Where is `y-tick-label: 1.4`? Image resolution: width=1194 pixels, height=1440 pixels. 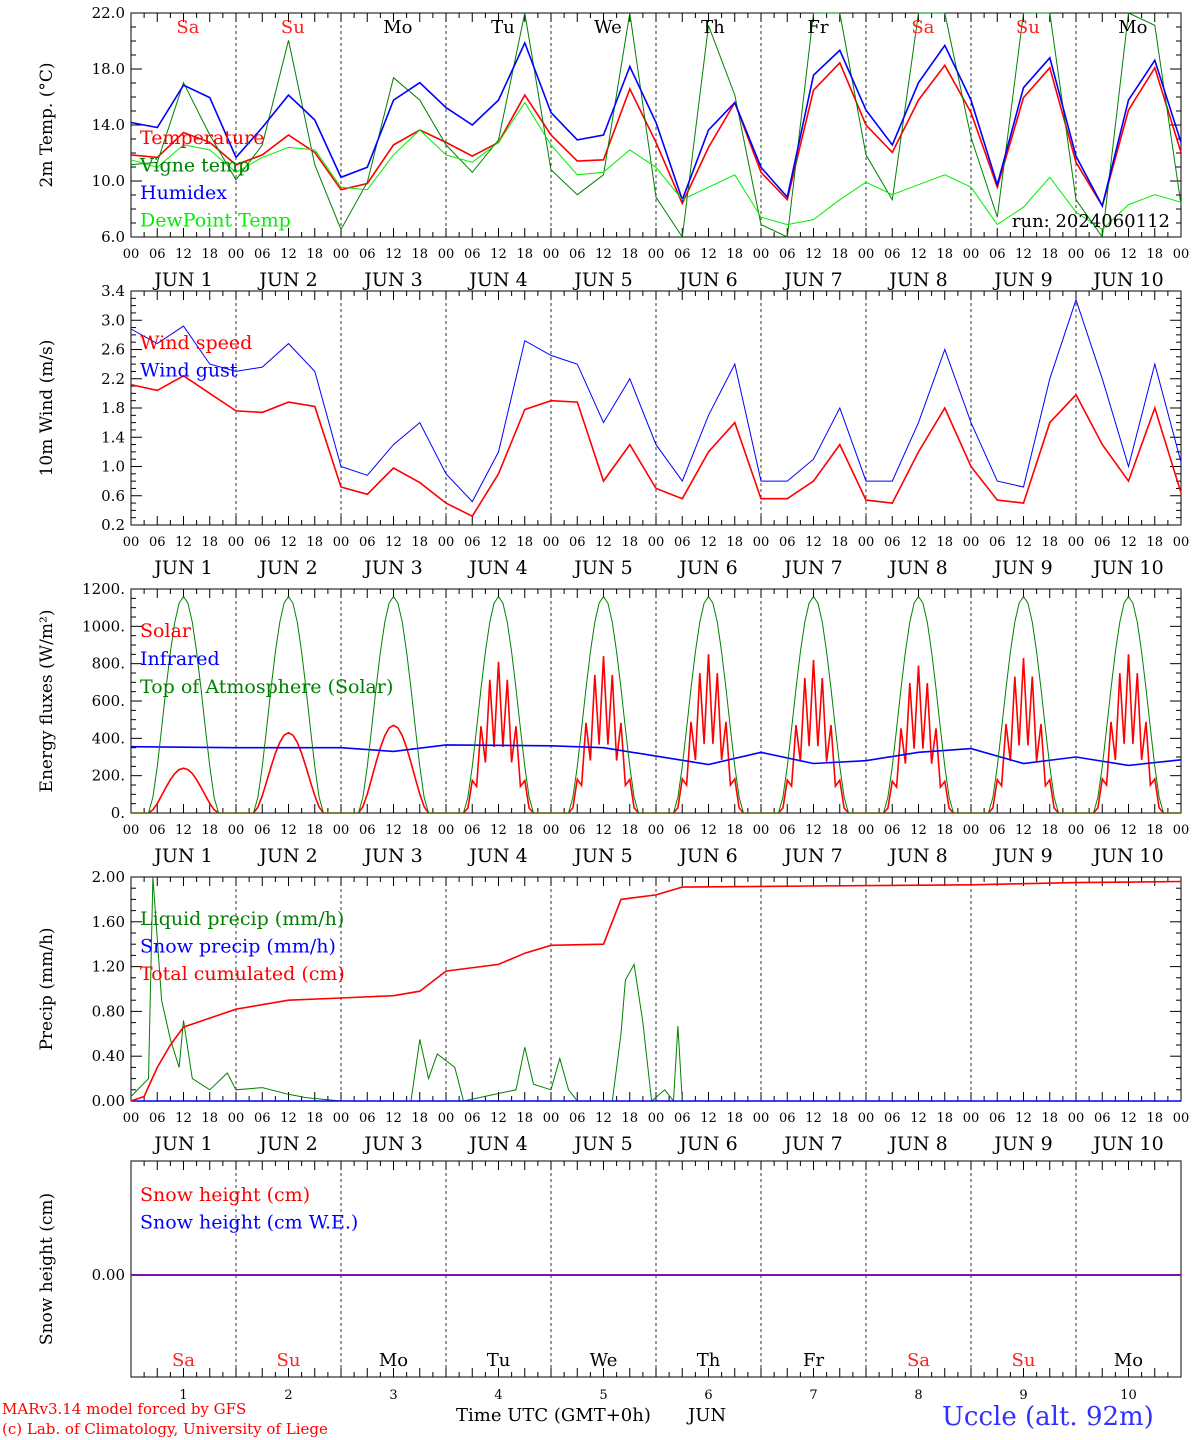 y-tick-label: 1.4 is located at coordinates (113, 437).